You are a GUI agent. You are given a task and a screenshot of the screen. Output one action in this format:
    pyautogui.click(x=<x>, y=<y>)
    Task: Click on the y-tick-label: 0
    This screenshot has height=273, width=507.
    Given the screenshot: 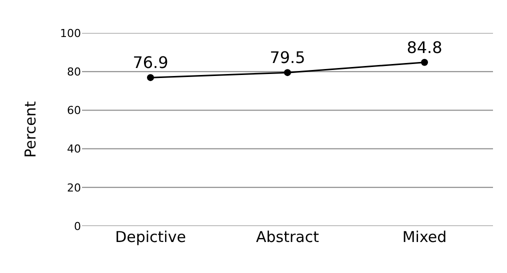 What is the action you would take?
    pyautogui.click(x=77, y=226)
    